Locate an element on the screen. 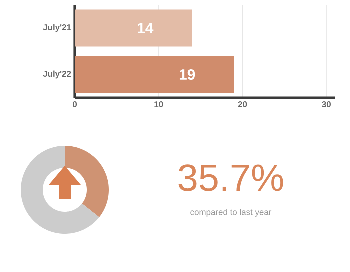 The image size is (350, 272). text: compared to last year is located at coordinates (231, 213).